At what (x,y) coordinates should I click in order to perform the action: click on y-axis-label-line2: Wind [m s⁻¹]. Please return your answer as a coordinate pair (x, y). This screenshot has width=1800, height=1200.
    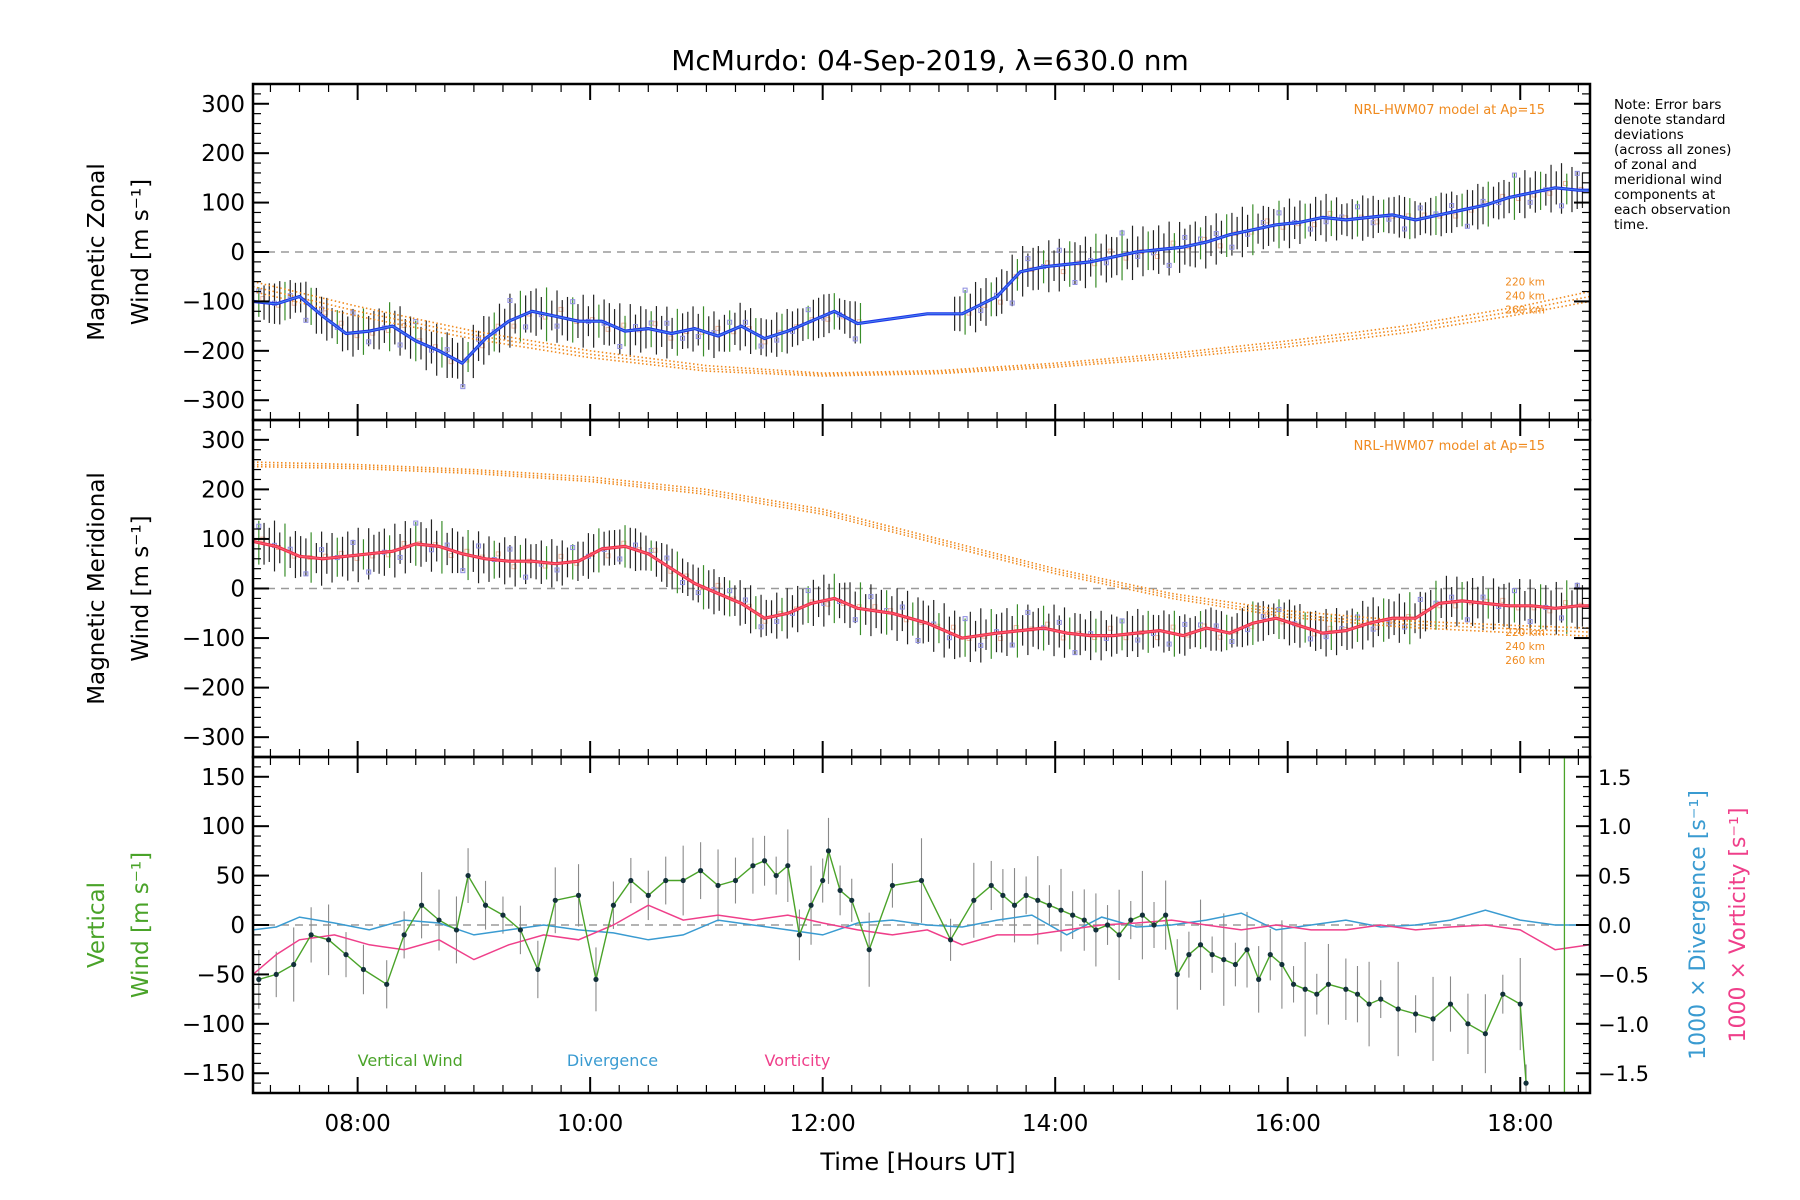
    Looking at the image, I should click on (141, 252).